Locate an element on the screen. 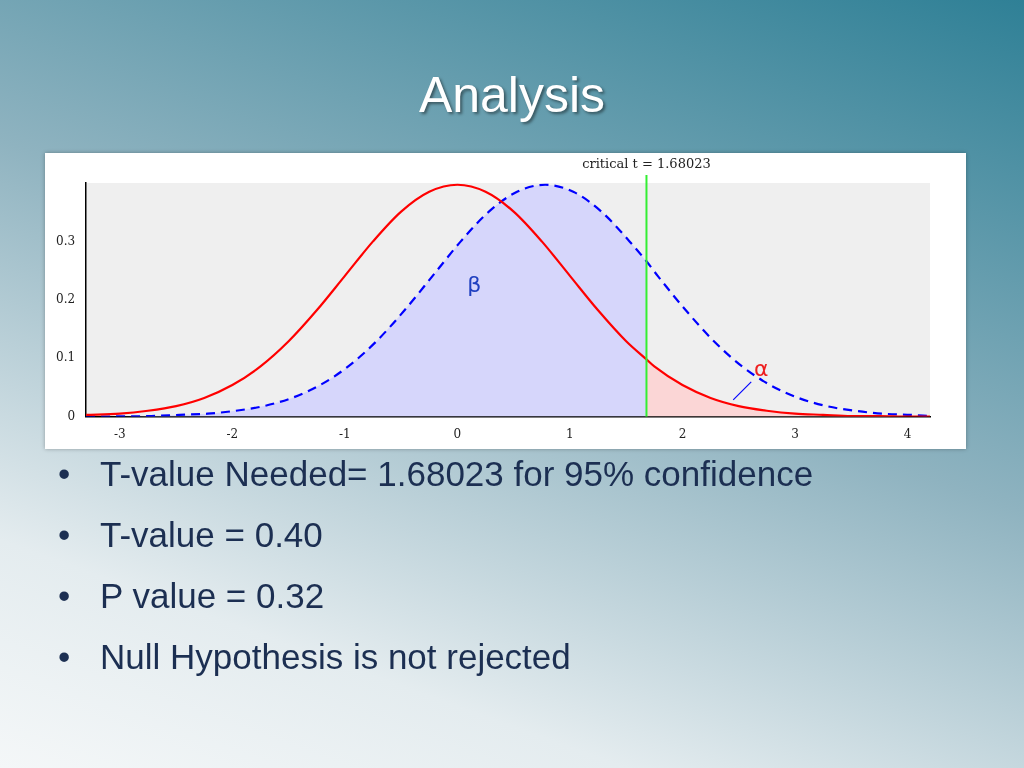  x-tick-label: 4 is located at coordinates (907, 433).